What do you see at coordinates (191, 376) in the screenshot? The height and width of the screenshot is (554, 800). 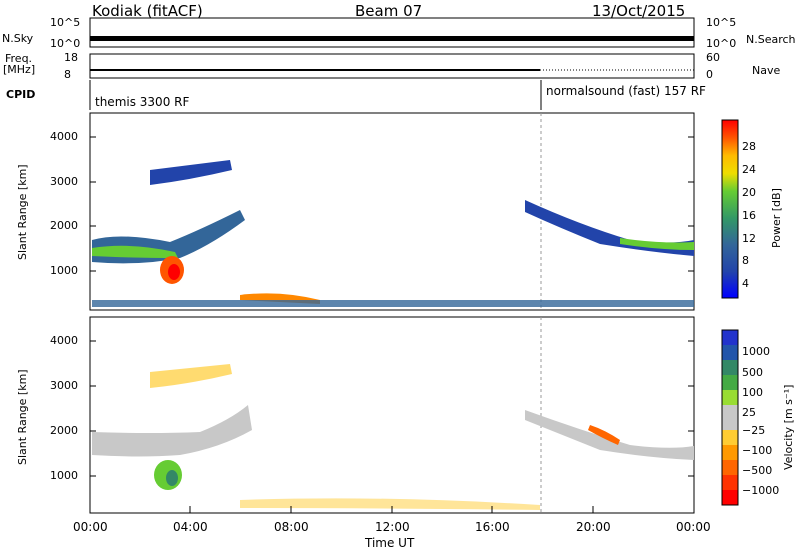 I see `velocity-echo-upper` at bounding box center [191, 376].